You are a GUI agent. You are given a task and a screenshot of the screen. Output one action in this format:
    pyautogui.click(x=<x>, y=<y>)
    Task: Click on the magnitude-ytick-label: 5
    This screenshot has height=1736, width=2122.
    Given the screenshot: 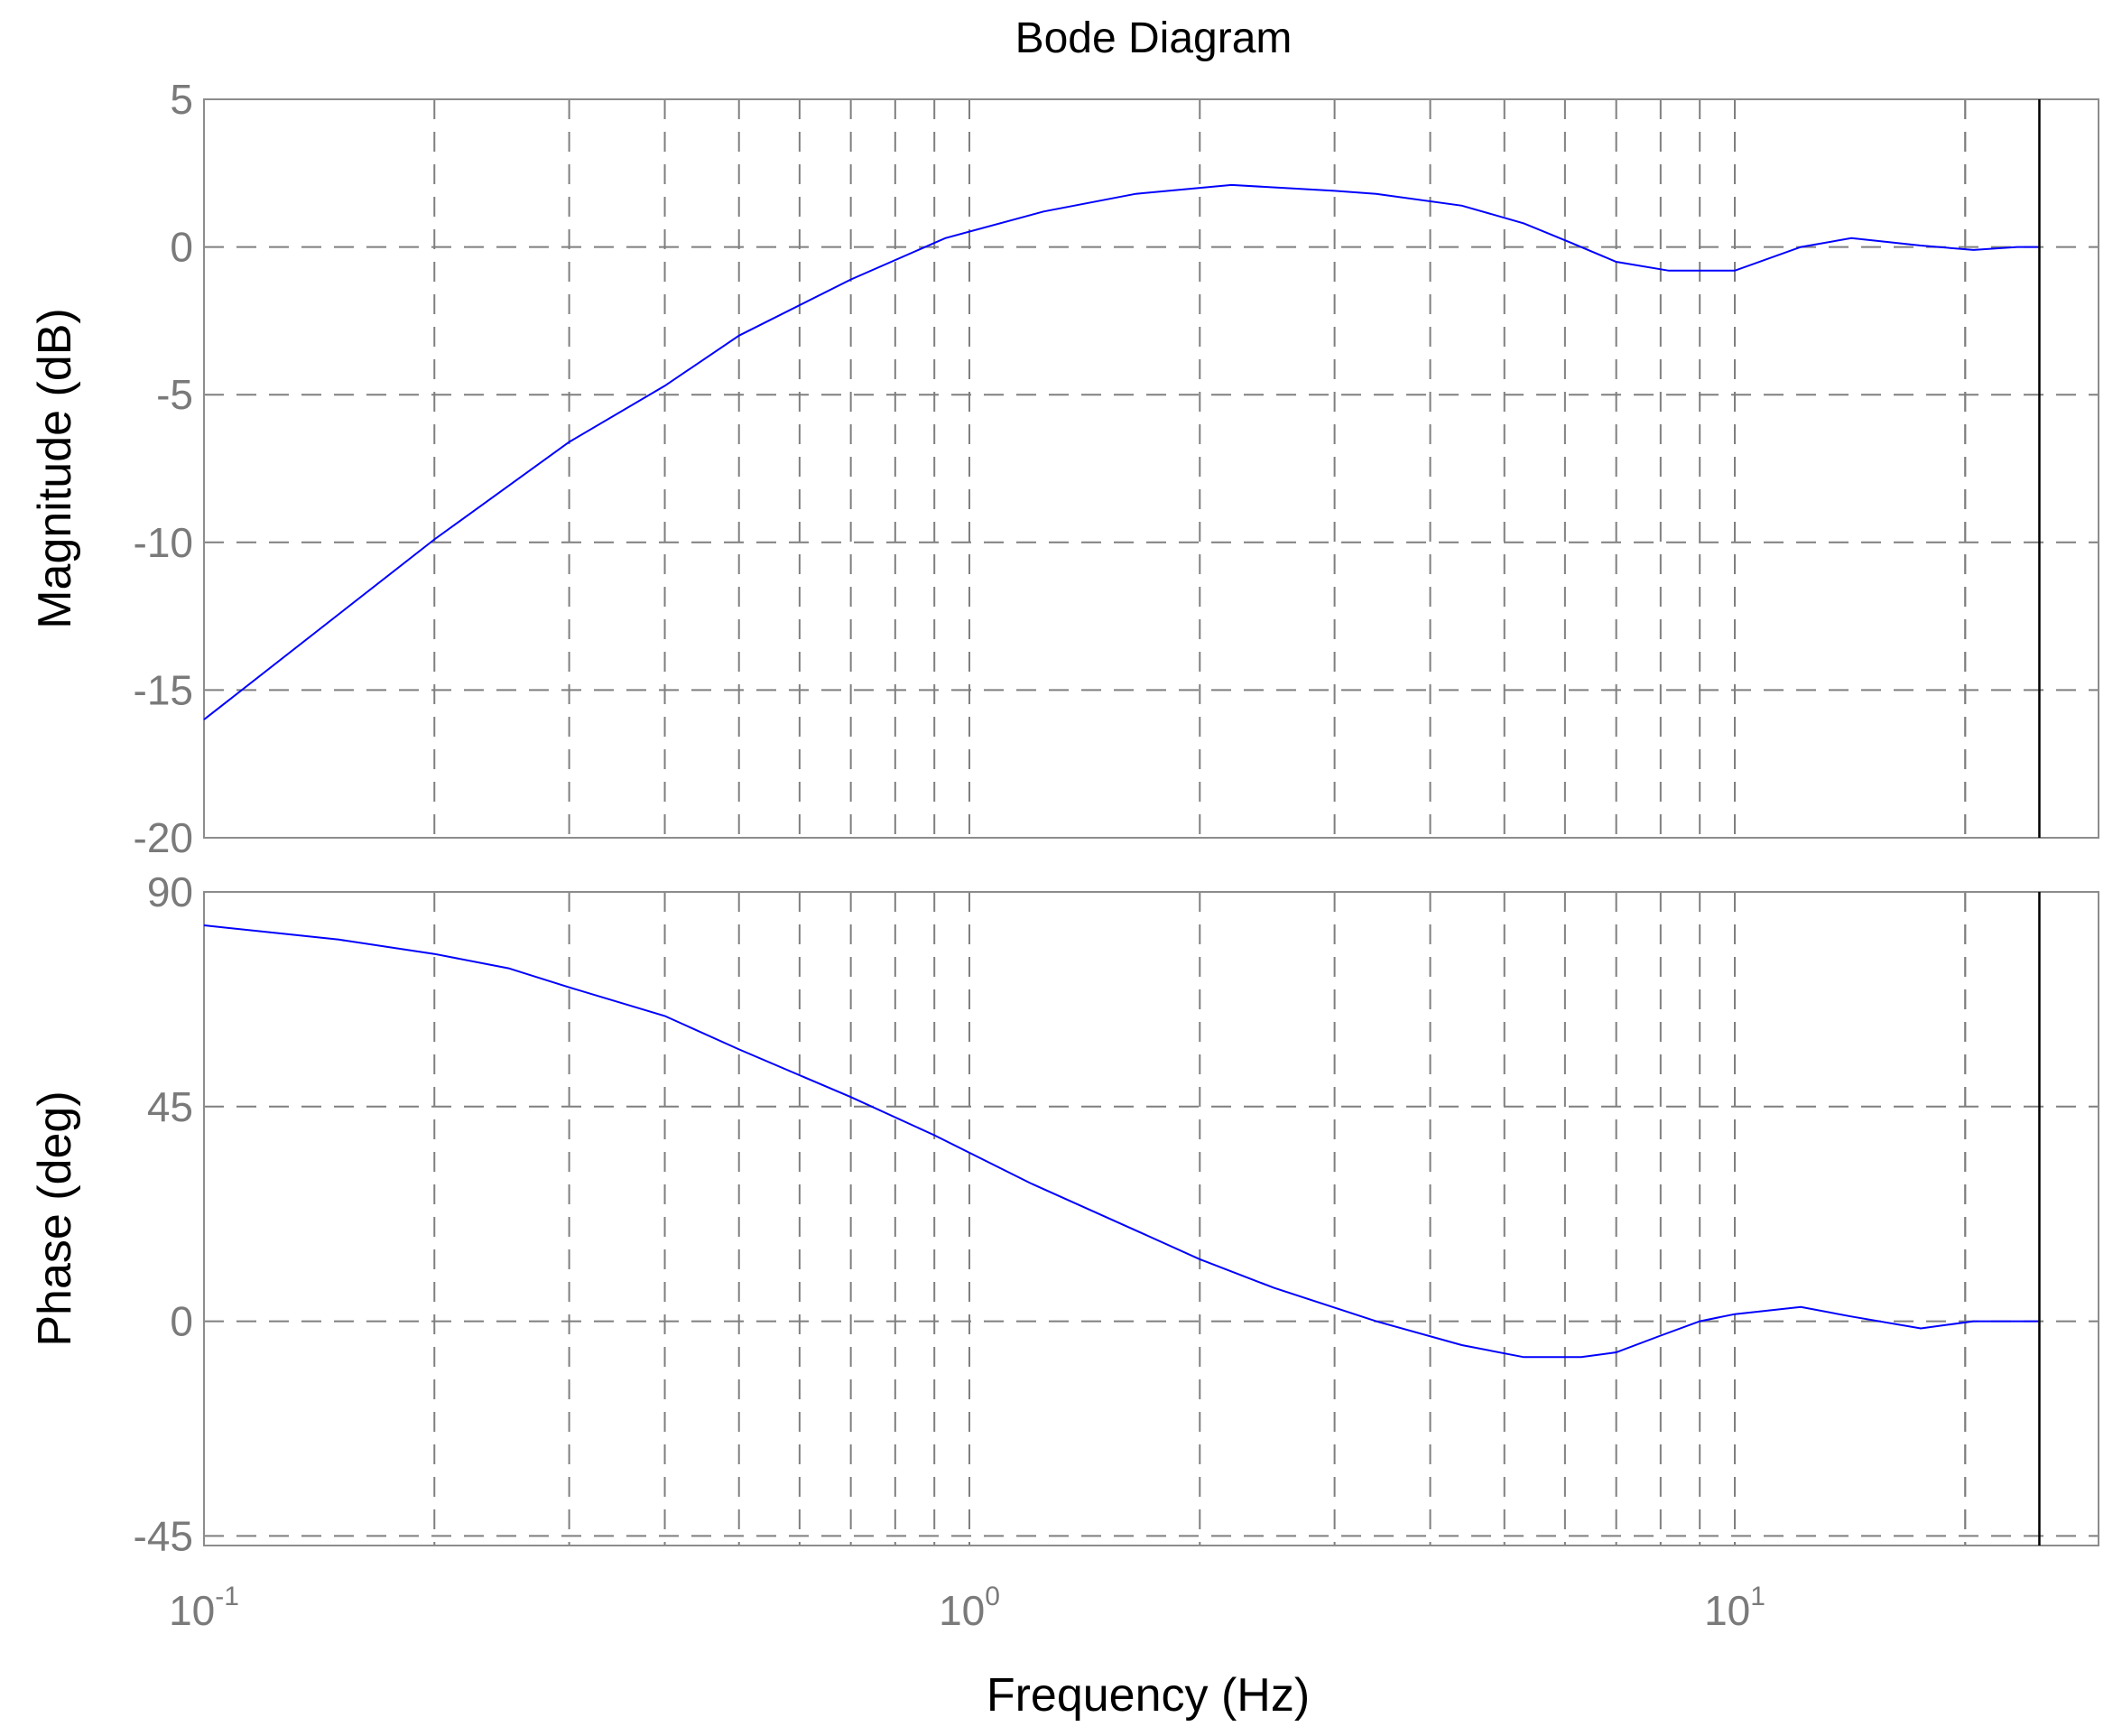 What is the action you would take?
    pyautogui.click(x=181, y=100)
    